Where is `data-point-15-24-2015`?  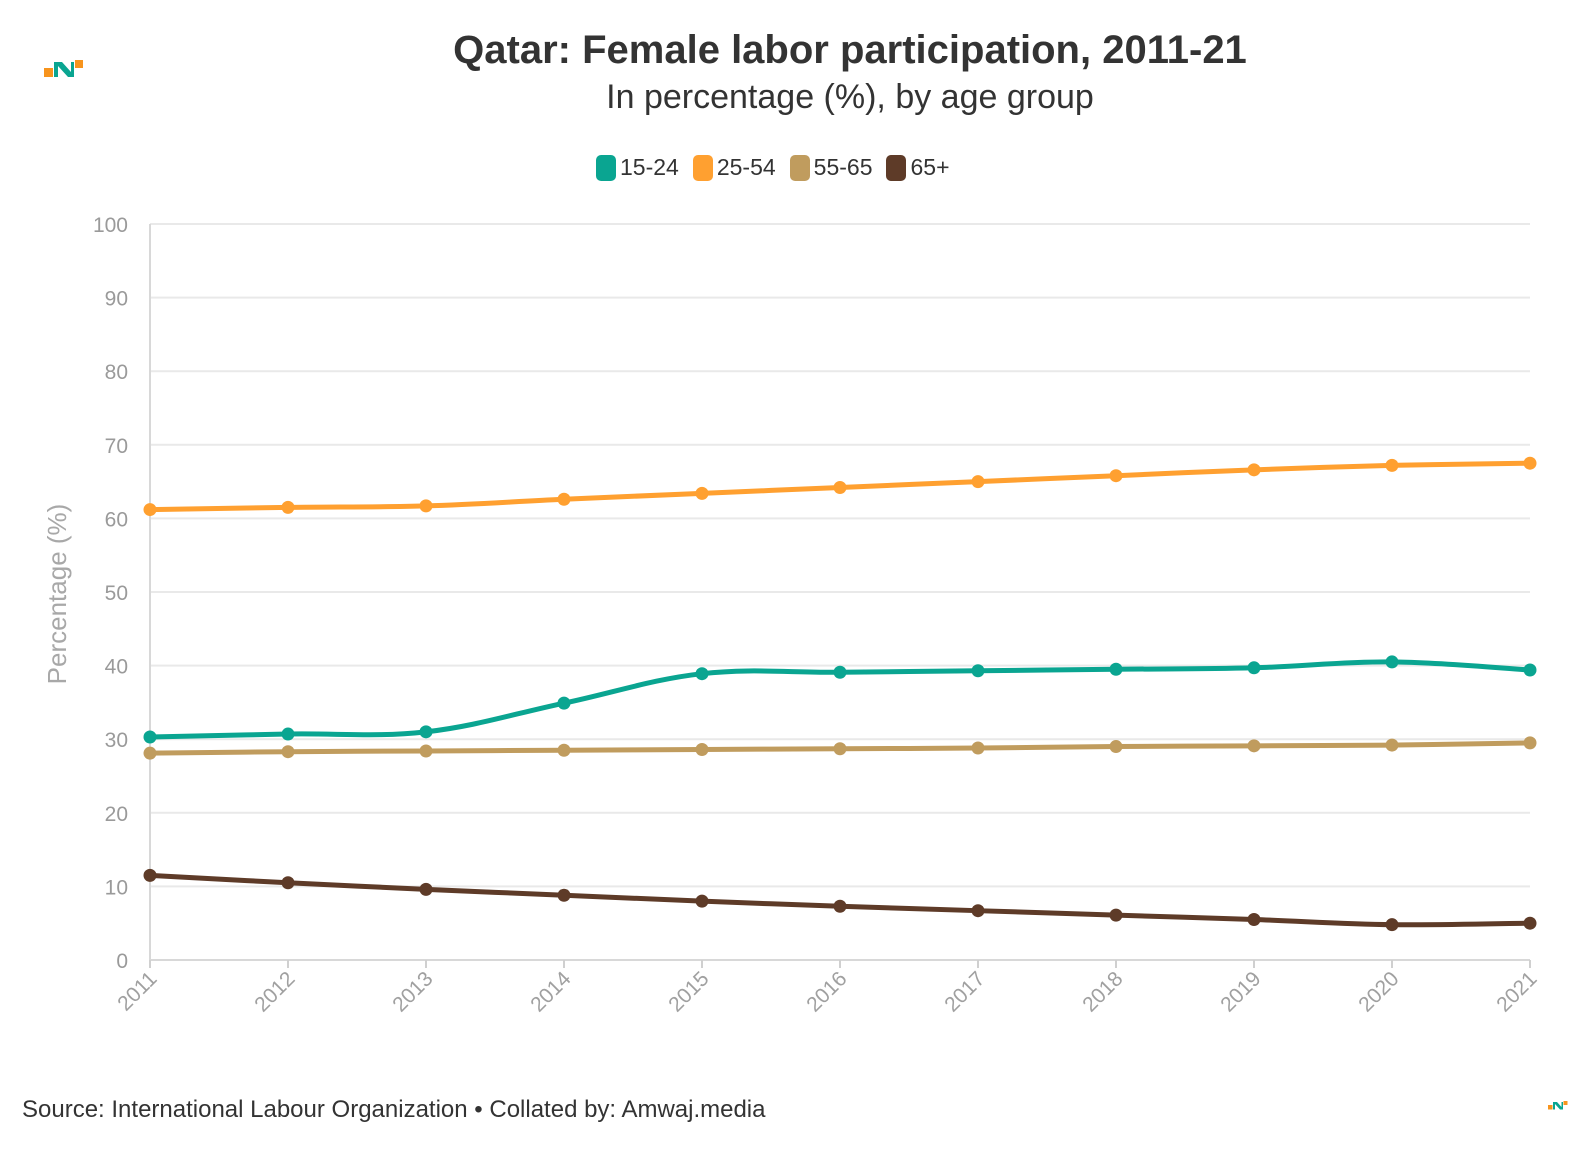 data-point-15-24-2015 is located at coordinates (702, 674).